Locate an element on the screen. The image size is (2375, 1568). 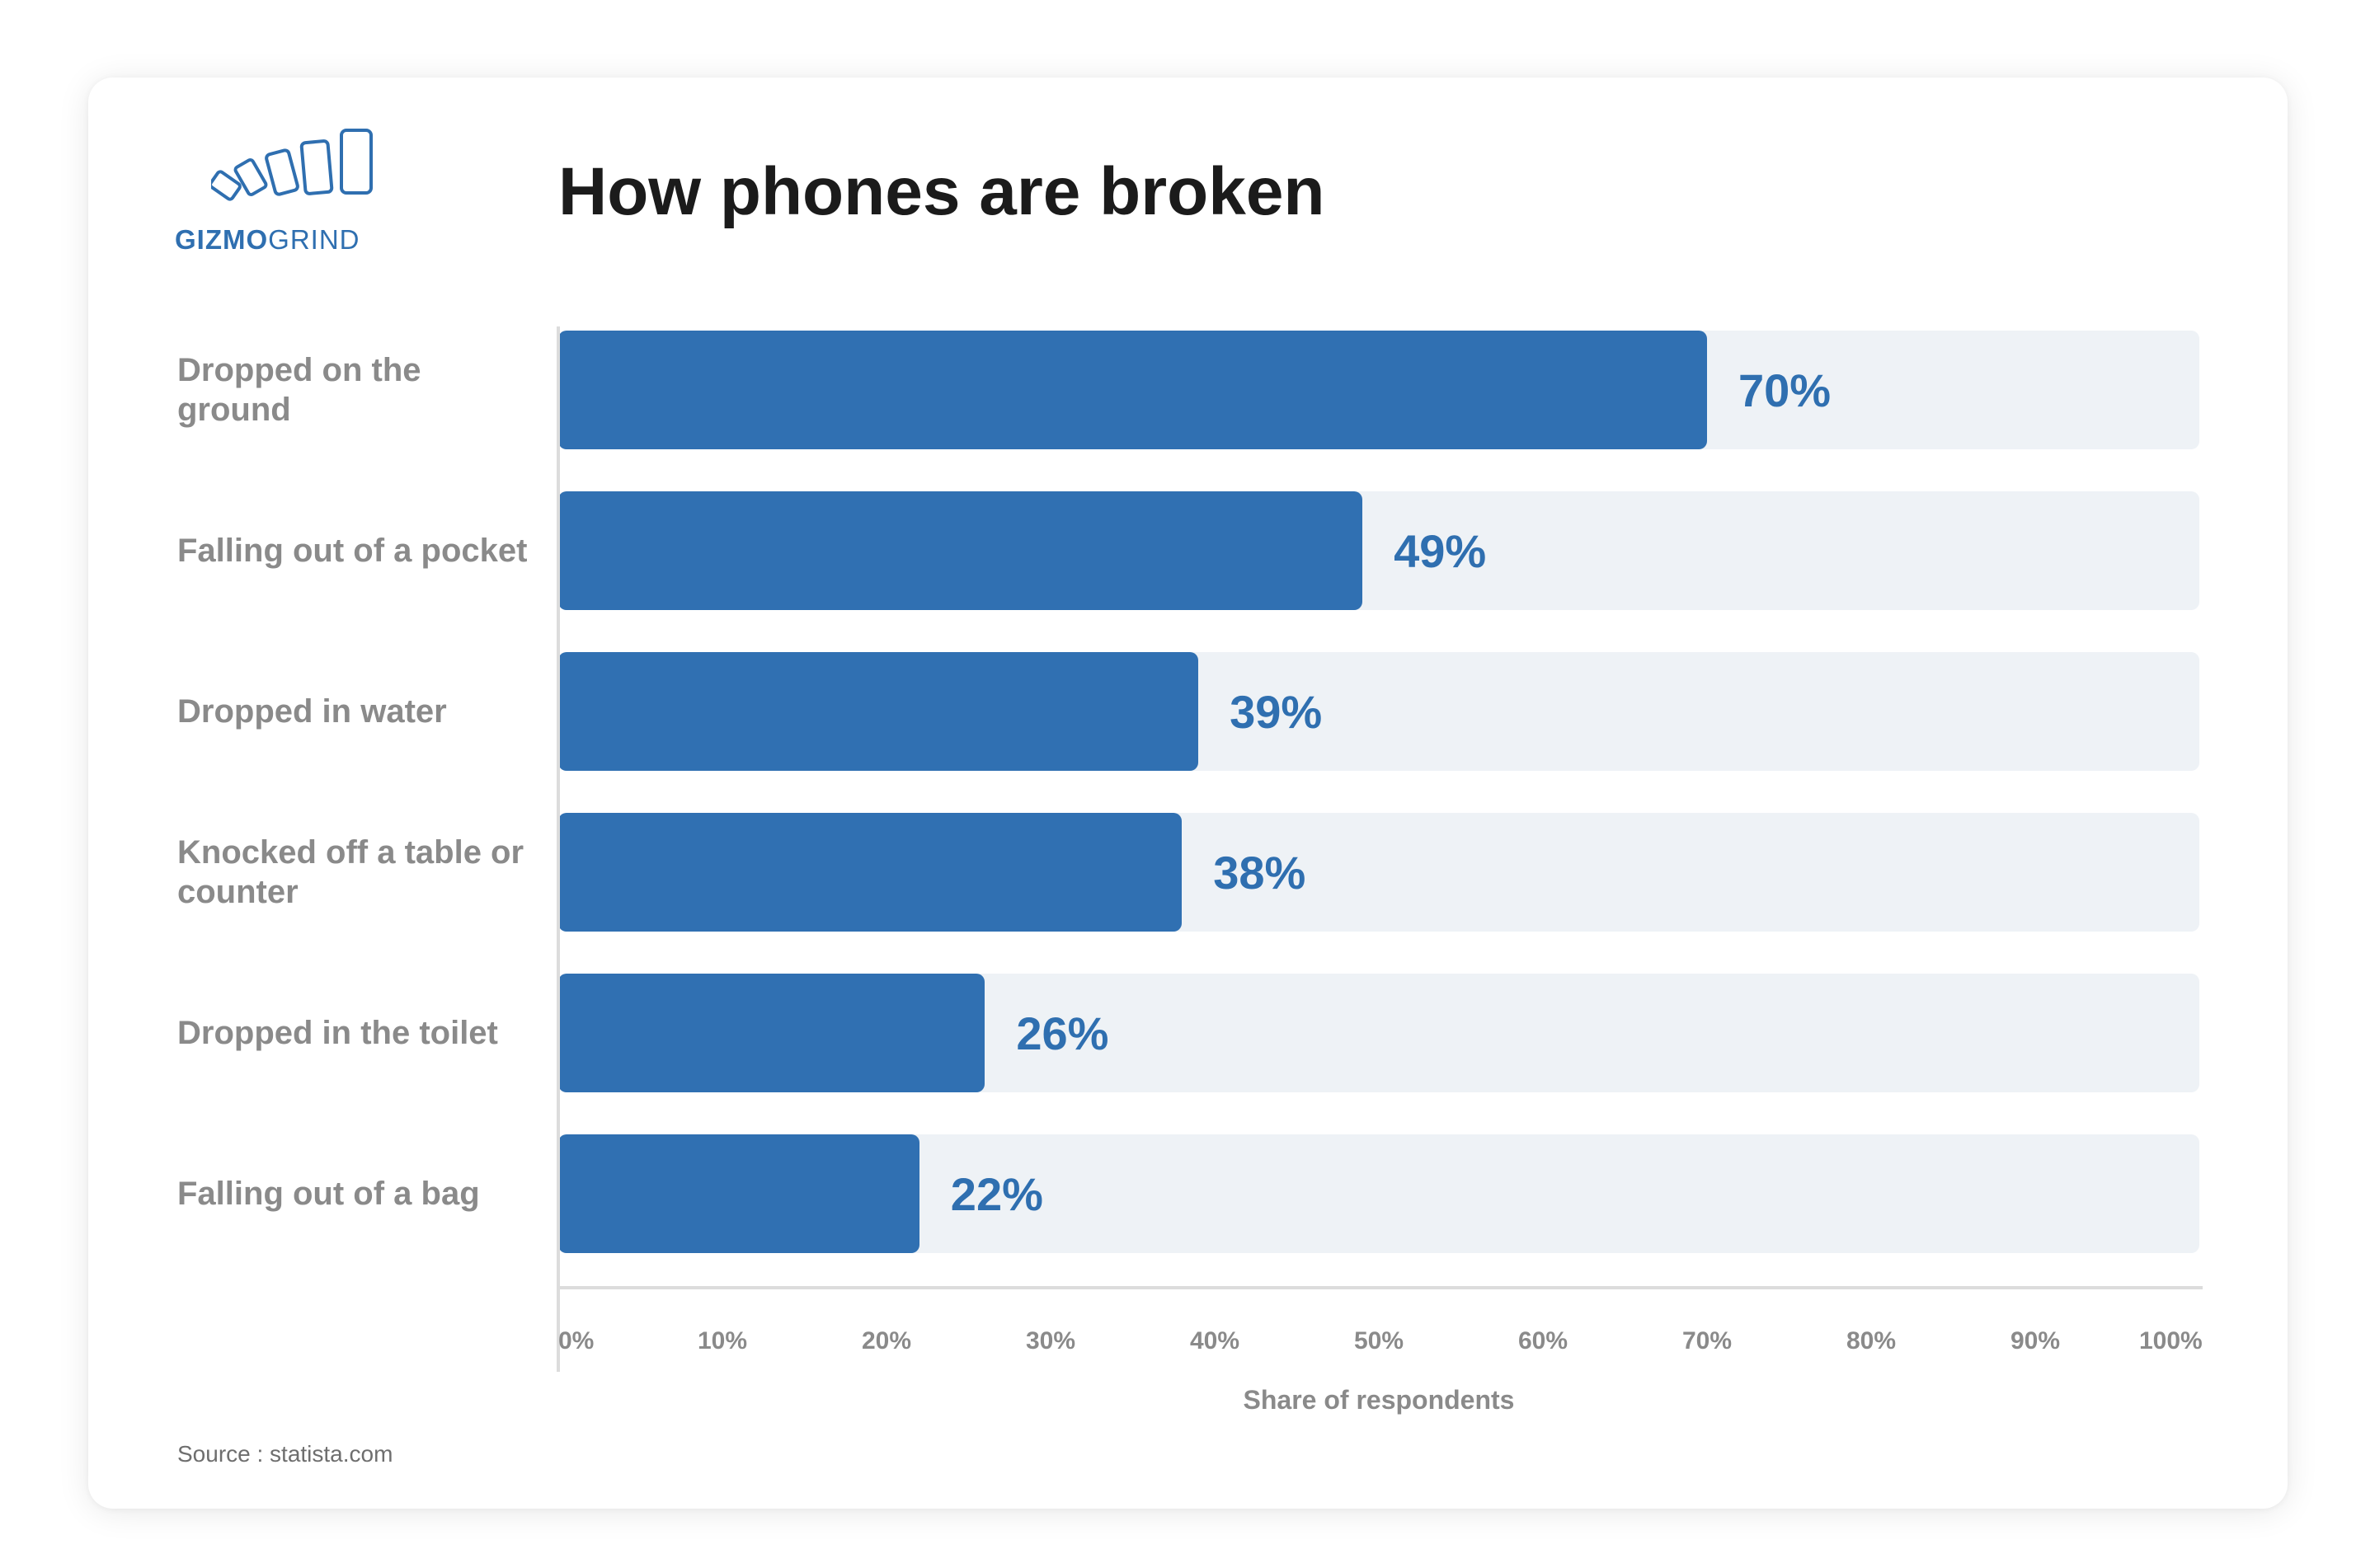
x-tick-label: 20% is located at coordinates (887, 1340).